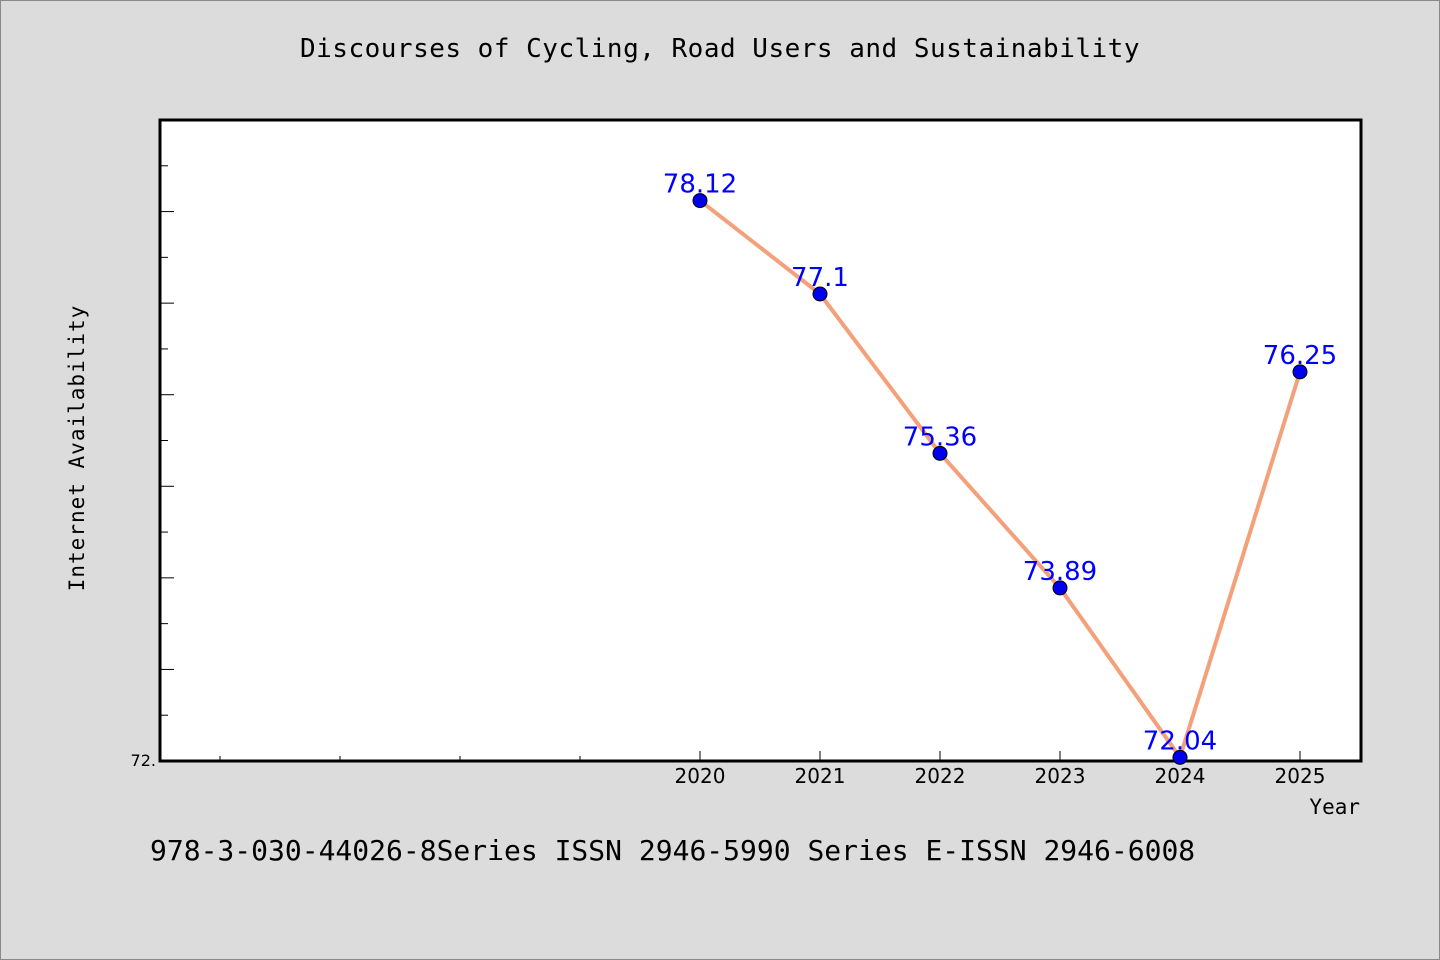 The height and width of the screenshot is (960, 1440). Describe the element at coordinates (820, 278) in the screenshot. I see `data-label: 77.1` at that location.